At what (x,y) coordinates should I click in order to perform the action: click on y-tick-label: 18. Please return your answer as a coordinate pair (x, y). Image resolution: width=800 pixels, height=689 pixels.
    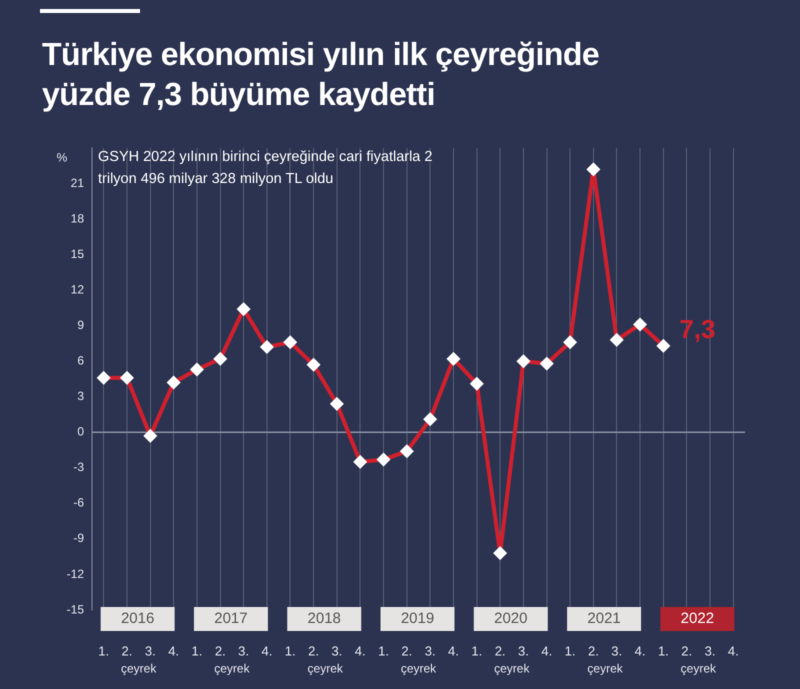
    Looking at the image, I should click on (77, 218).